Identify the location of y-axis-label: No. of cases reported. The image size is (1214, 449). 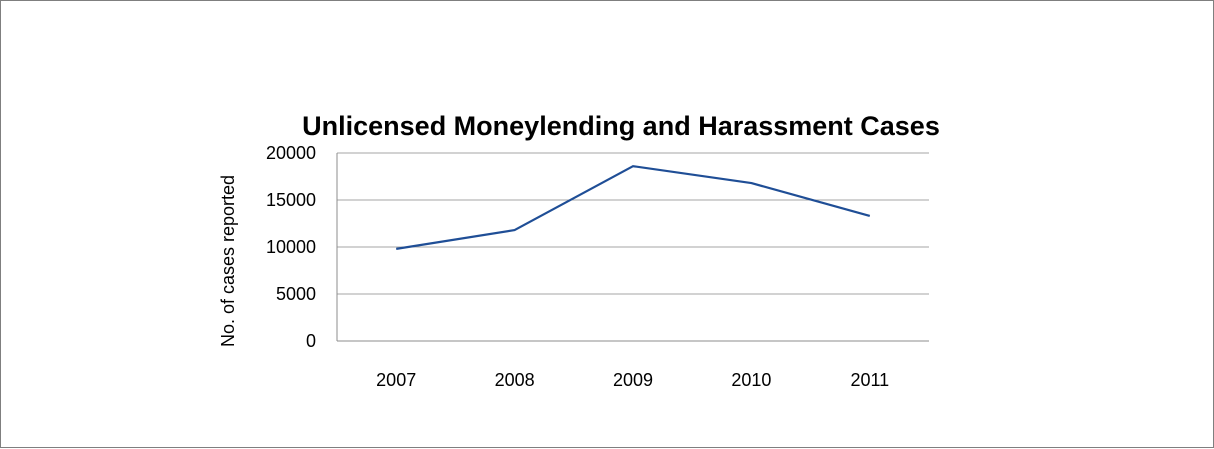
(228, 261).